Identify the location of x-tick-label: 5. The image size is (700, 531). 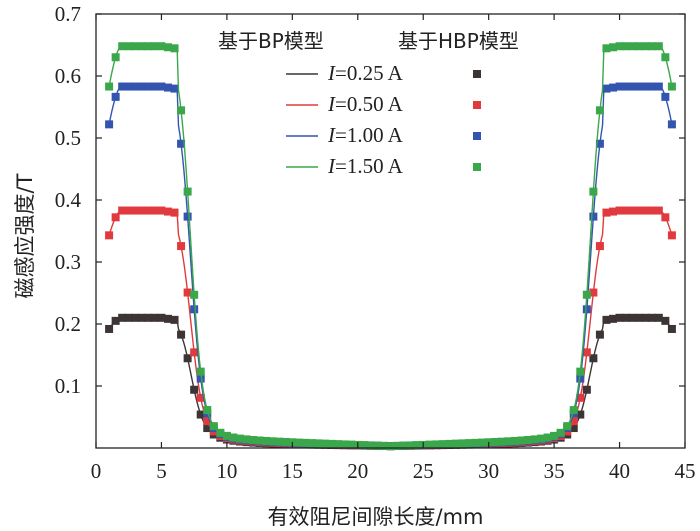
(161, 471).